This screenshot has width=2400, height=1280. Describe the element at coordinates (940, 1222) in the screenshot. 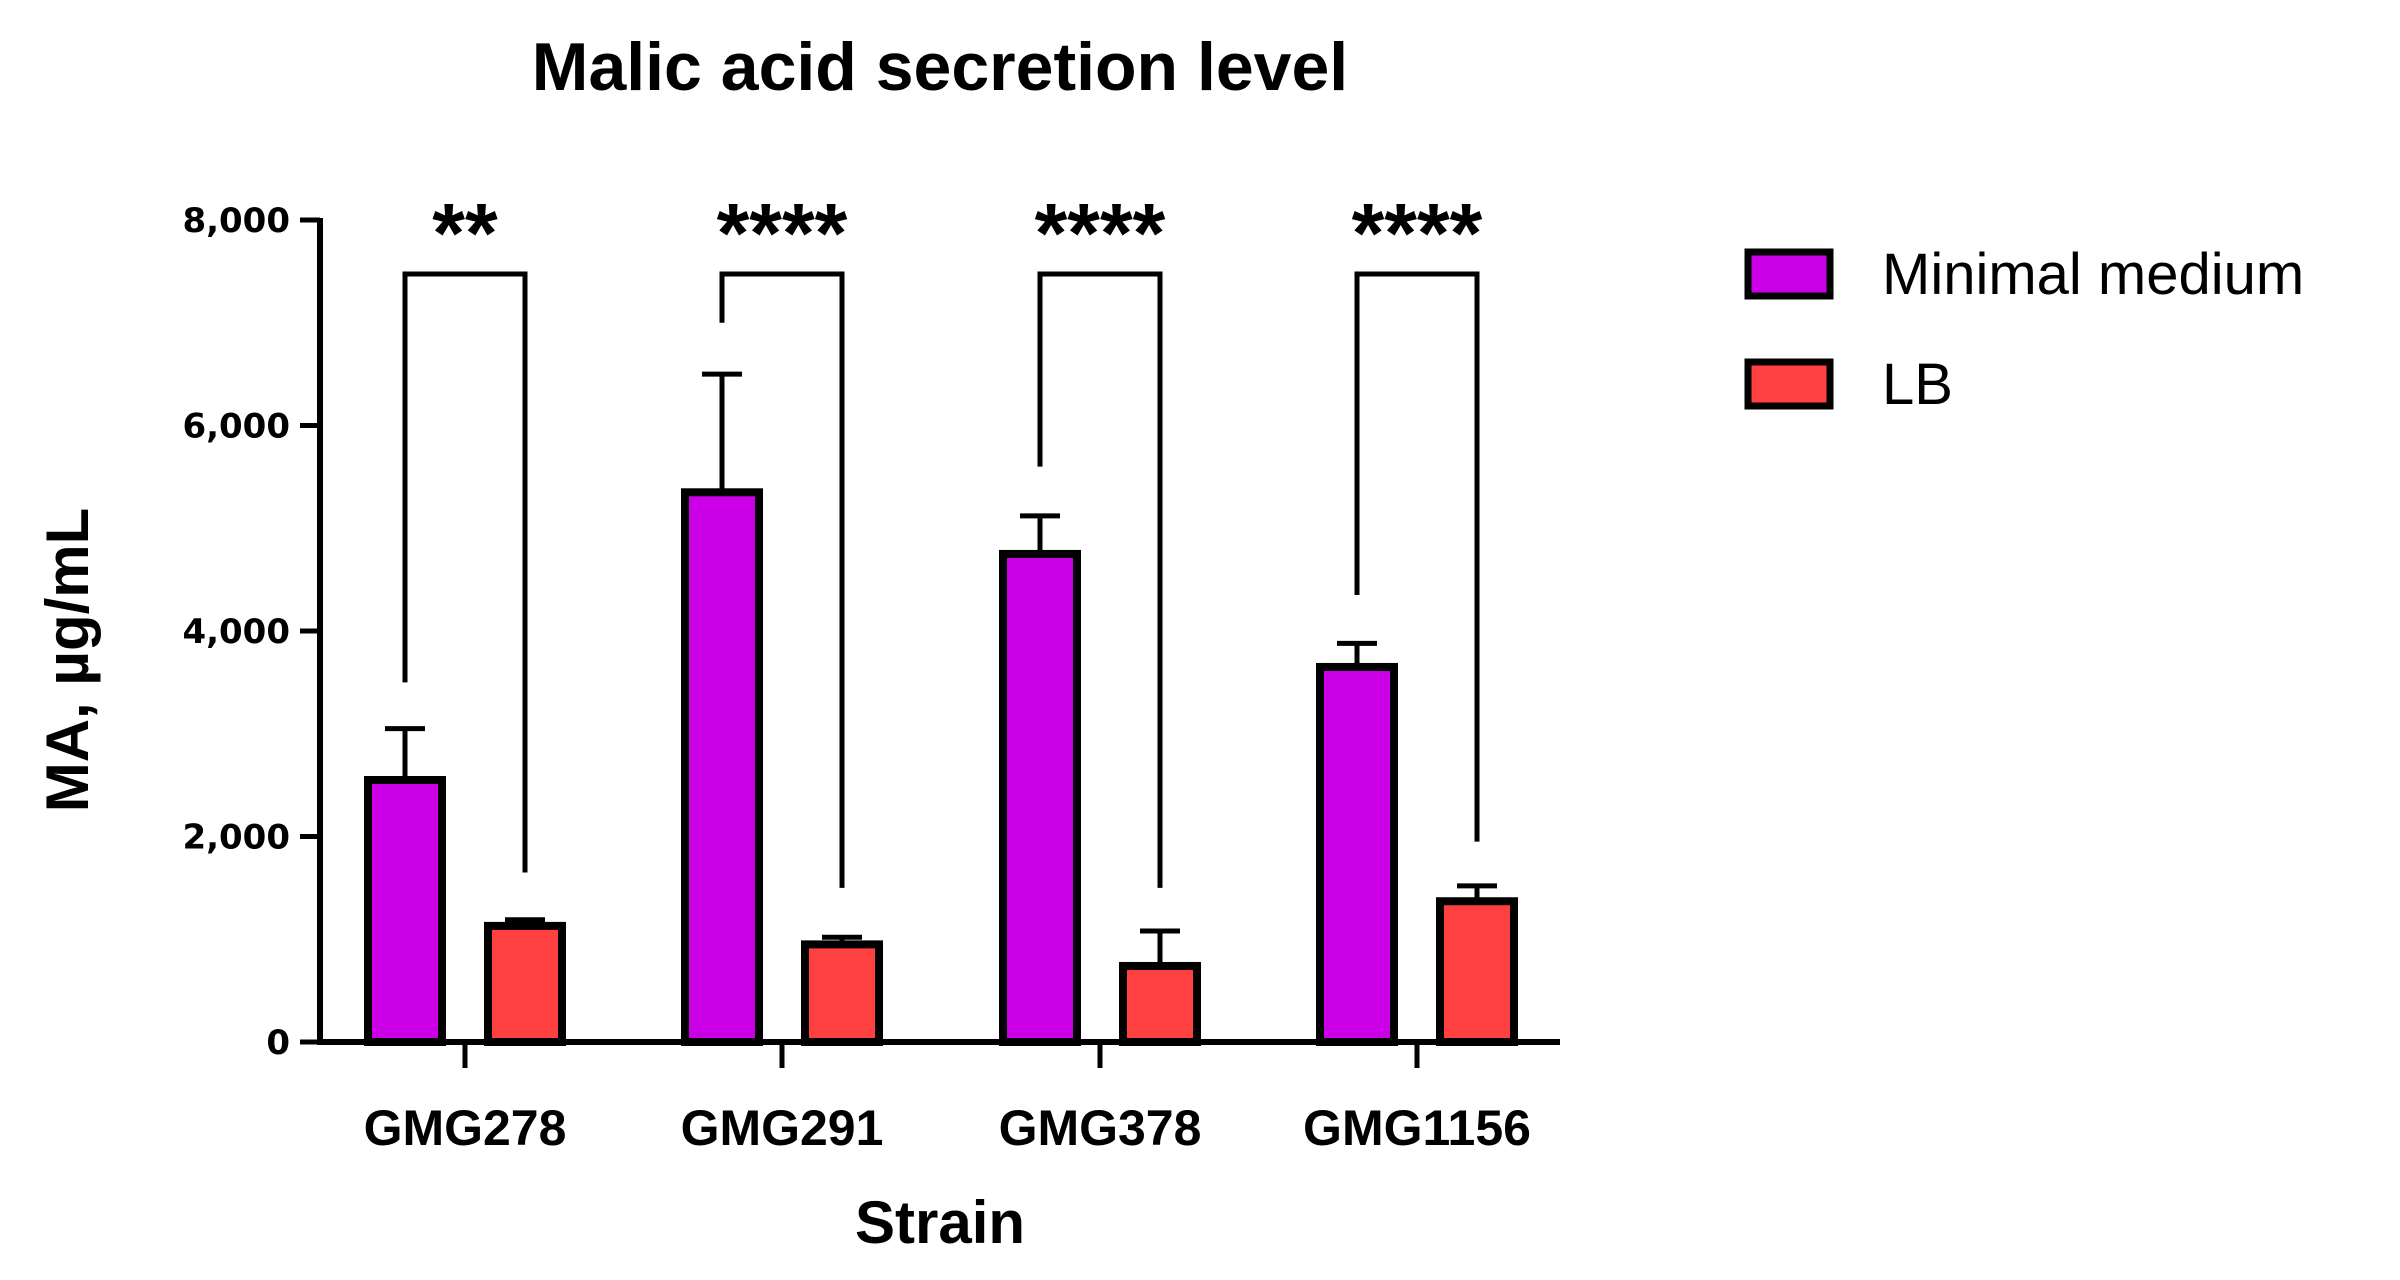

I see `x-axis-label: Strain` at that location.